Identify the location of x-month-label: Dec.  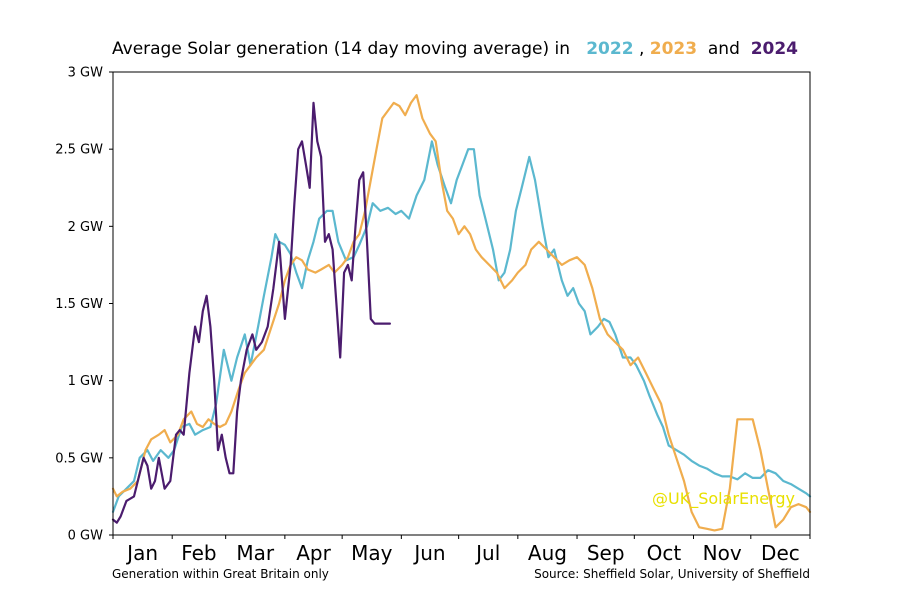
(780, 553).